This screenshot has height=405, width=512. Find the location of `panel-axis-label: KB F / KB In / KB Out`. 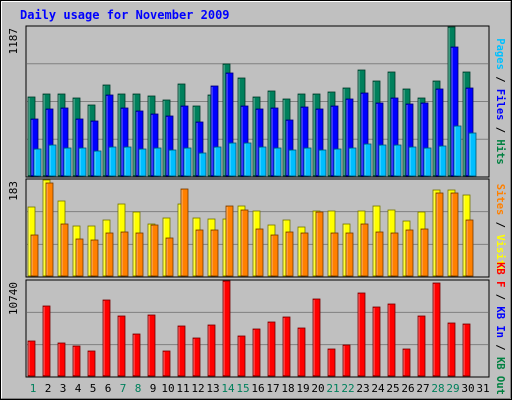

panel-axis-label: KB F / KB In / KB Out is located at coordinates (500, 328).